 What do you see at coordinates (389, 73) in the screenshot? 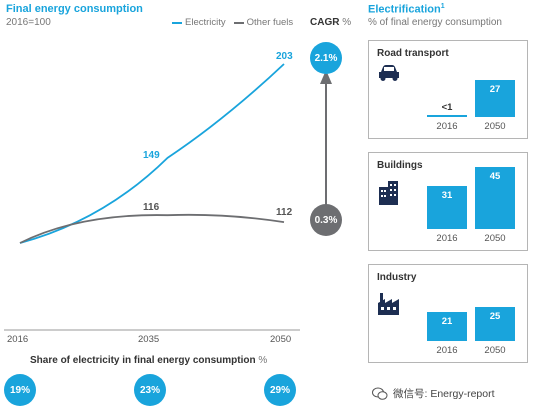
I see `car-icon` at bounding box center [389, 73].